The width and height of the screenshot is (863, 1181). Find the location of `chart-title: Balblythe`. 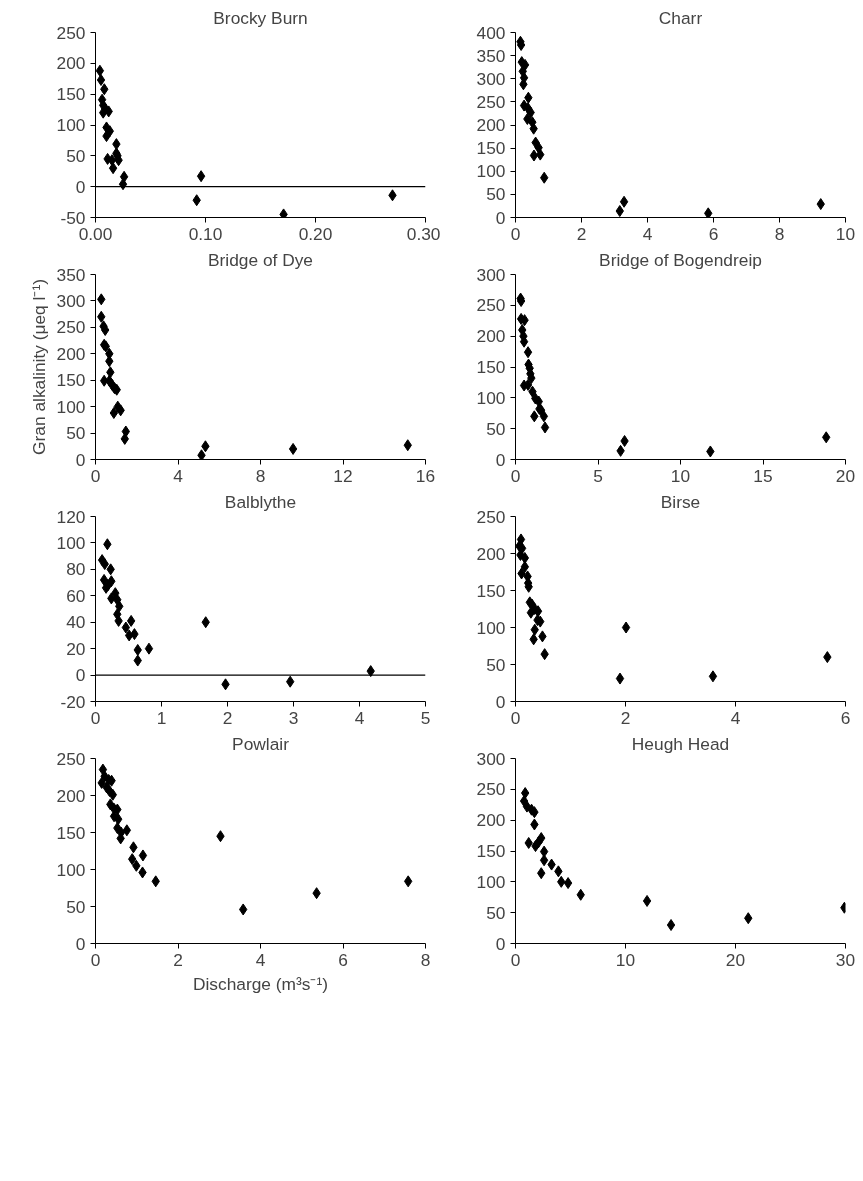

chart-title: Balblythe is located at coordinates (260, 501).